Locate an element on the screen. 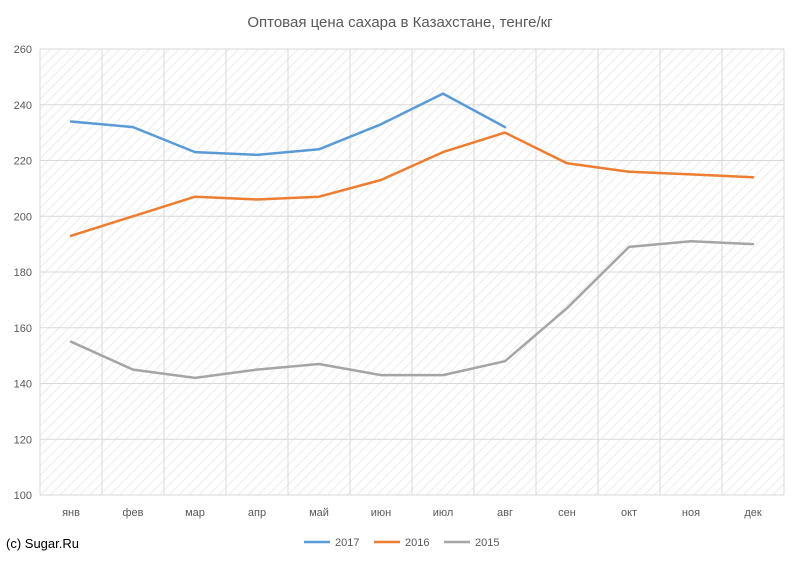 The image size is (800, 561). x-tick-label: апр is located at coordinates (257, 513).